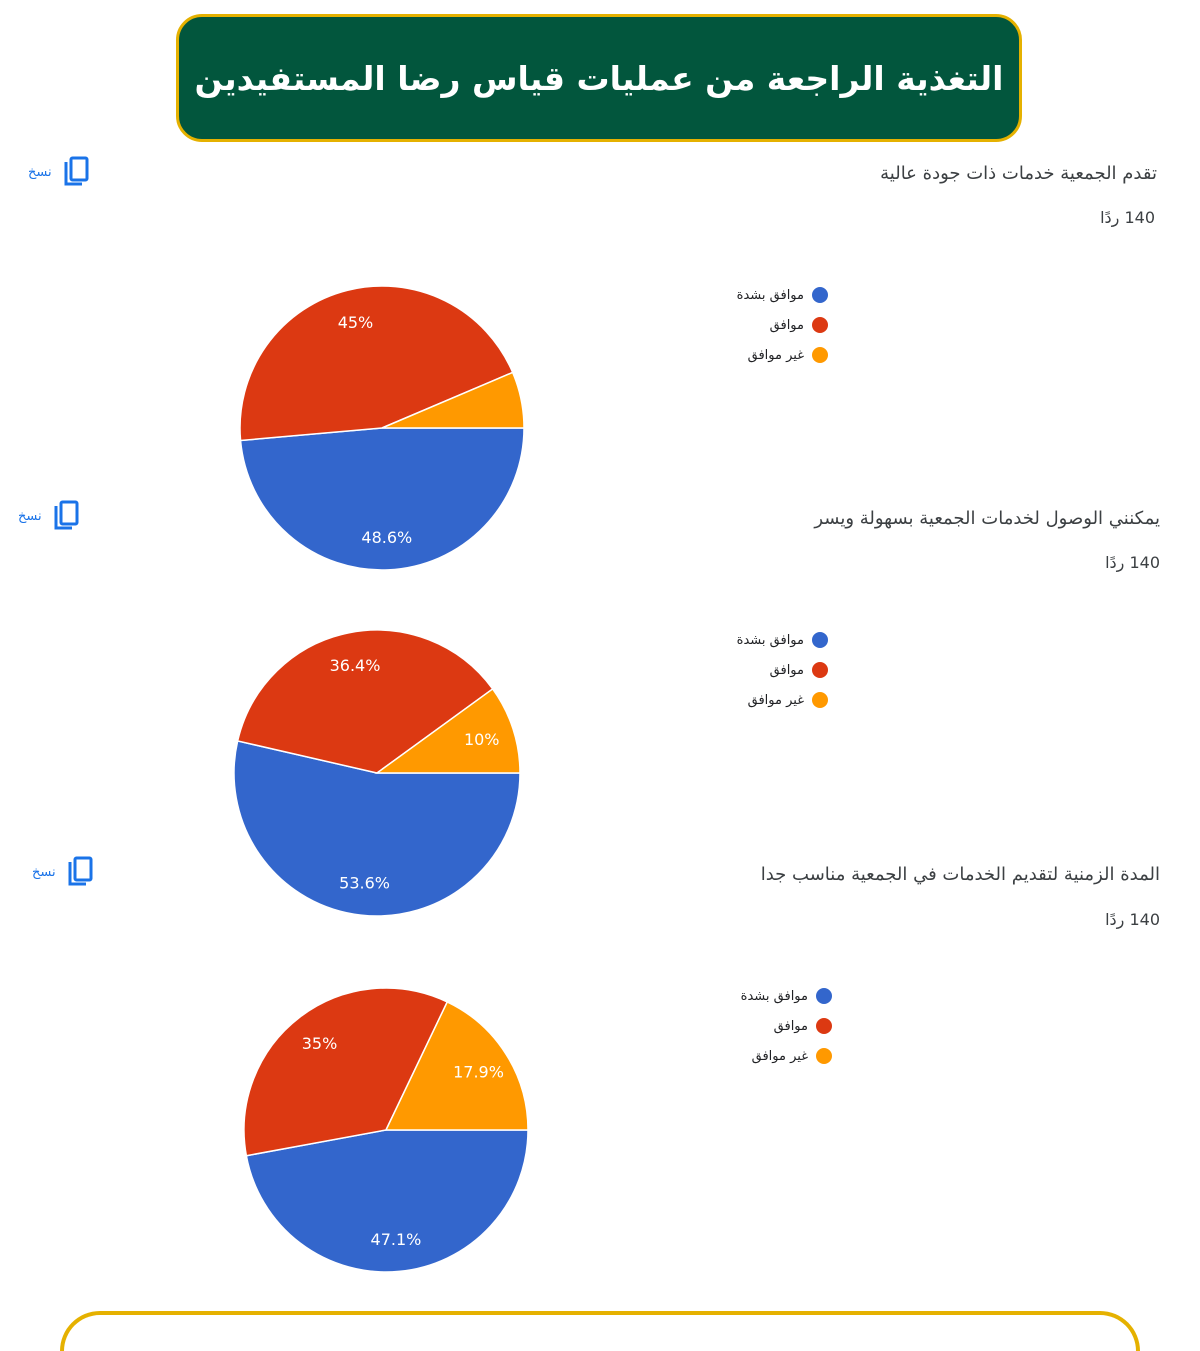  Describe the element at coordinates (987, 518) in the screenshot. I see `question-2-title: يمكنني الوصول لخدمات الجمعية بسهولة ويسر` at that location.